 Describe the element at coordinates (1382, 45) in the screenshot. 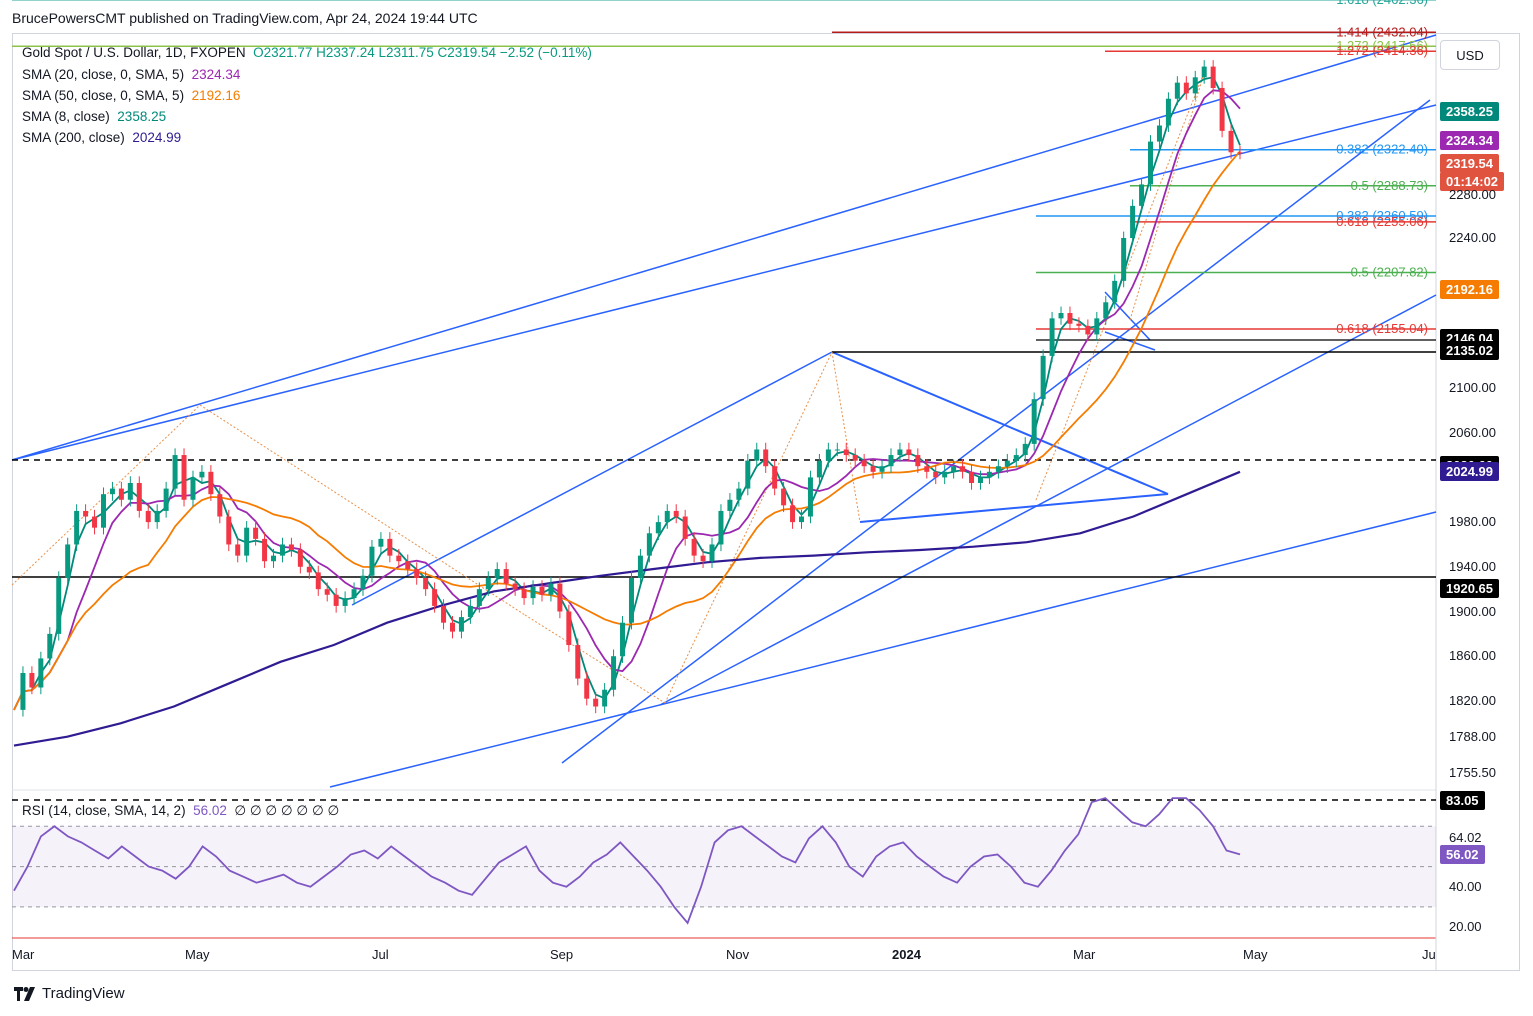

I see `fib-label: 1.272 (2417.56)` at that location.